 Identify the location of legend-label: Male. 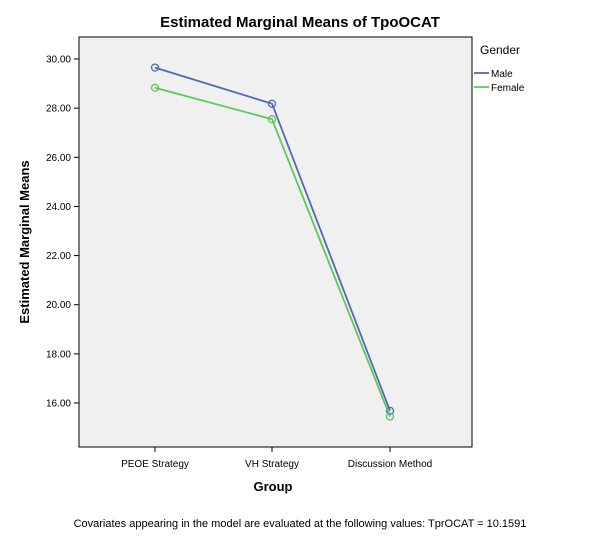
(502, 74).